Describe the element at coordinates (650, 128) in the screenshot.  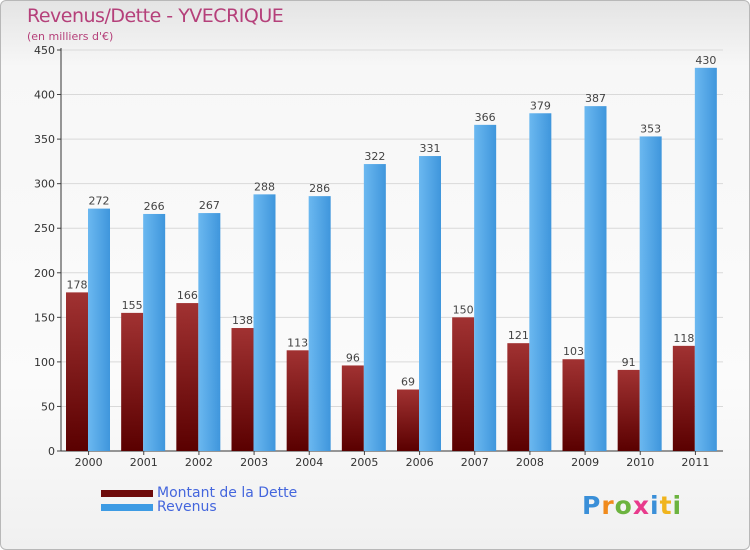
I see `data-label: 353` at that location.